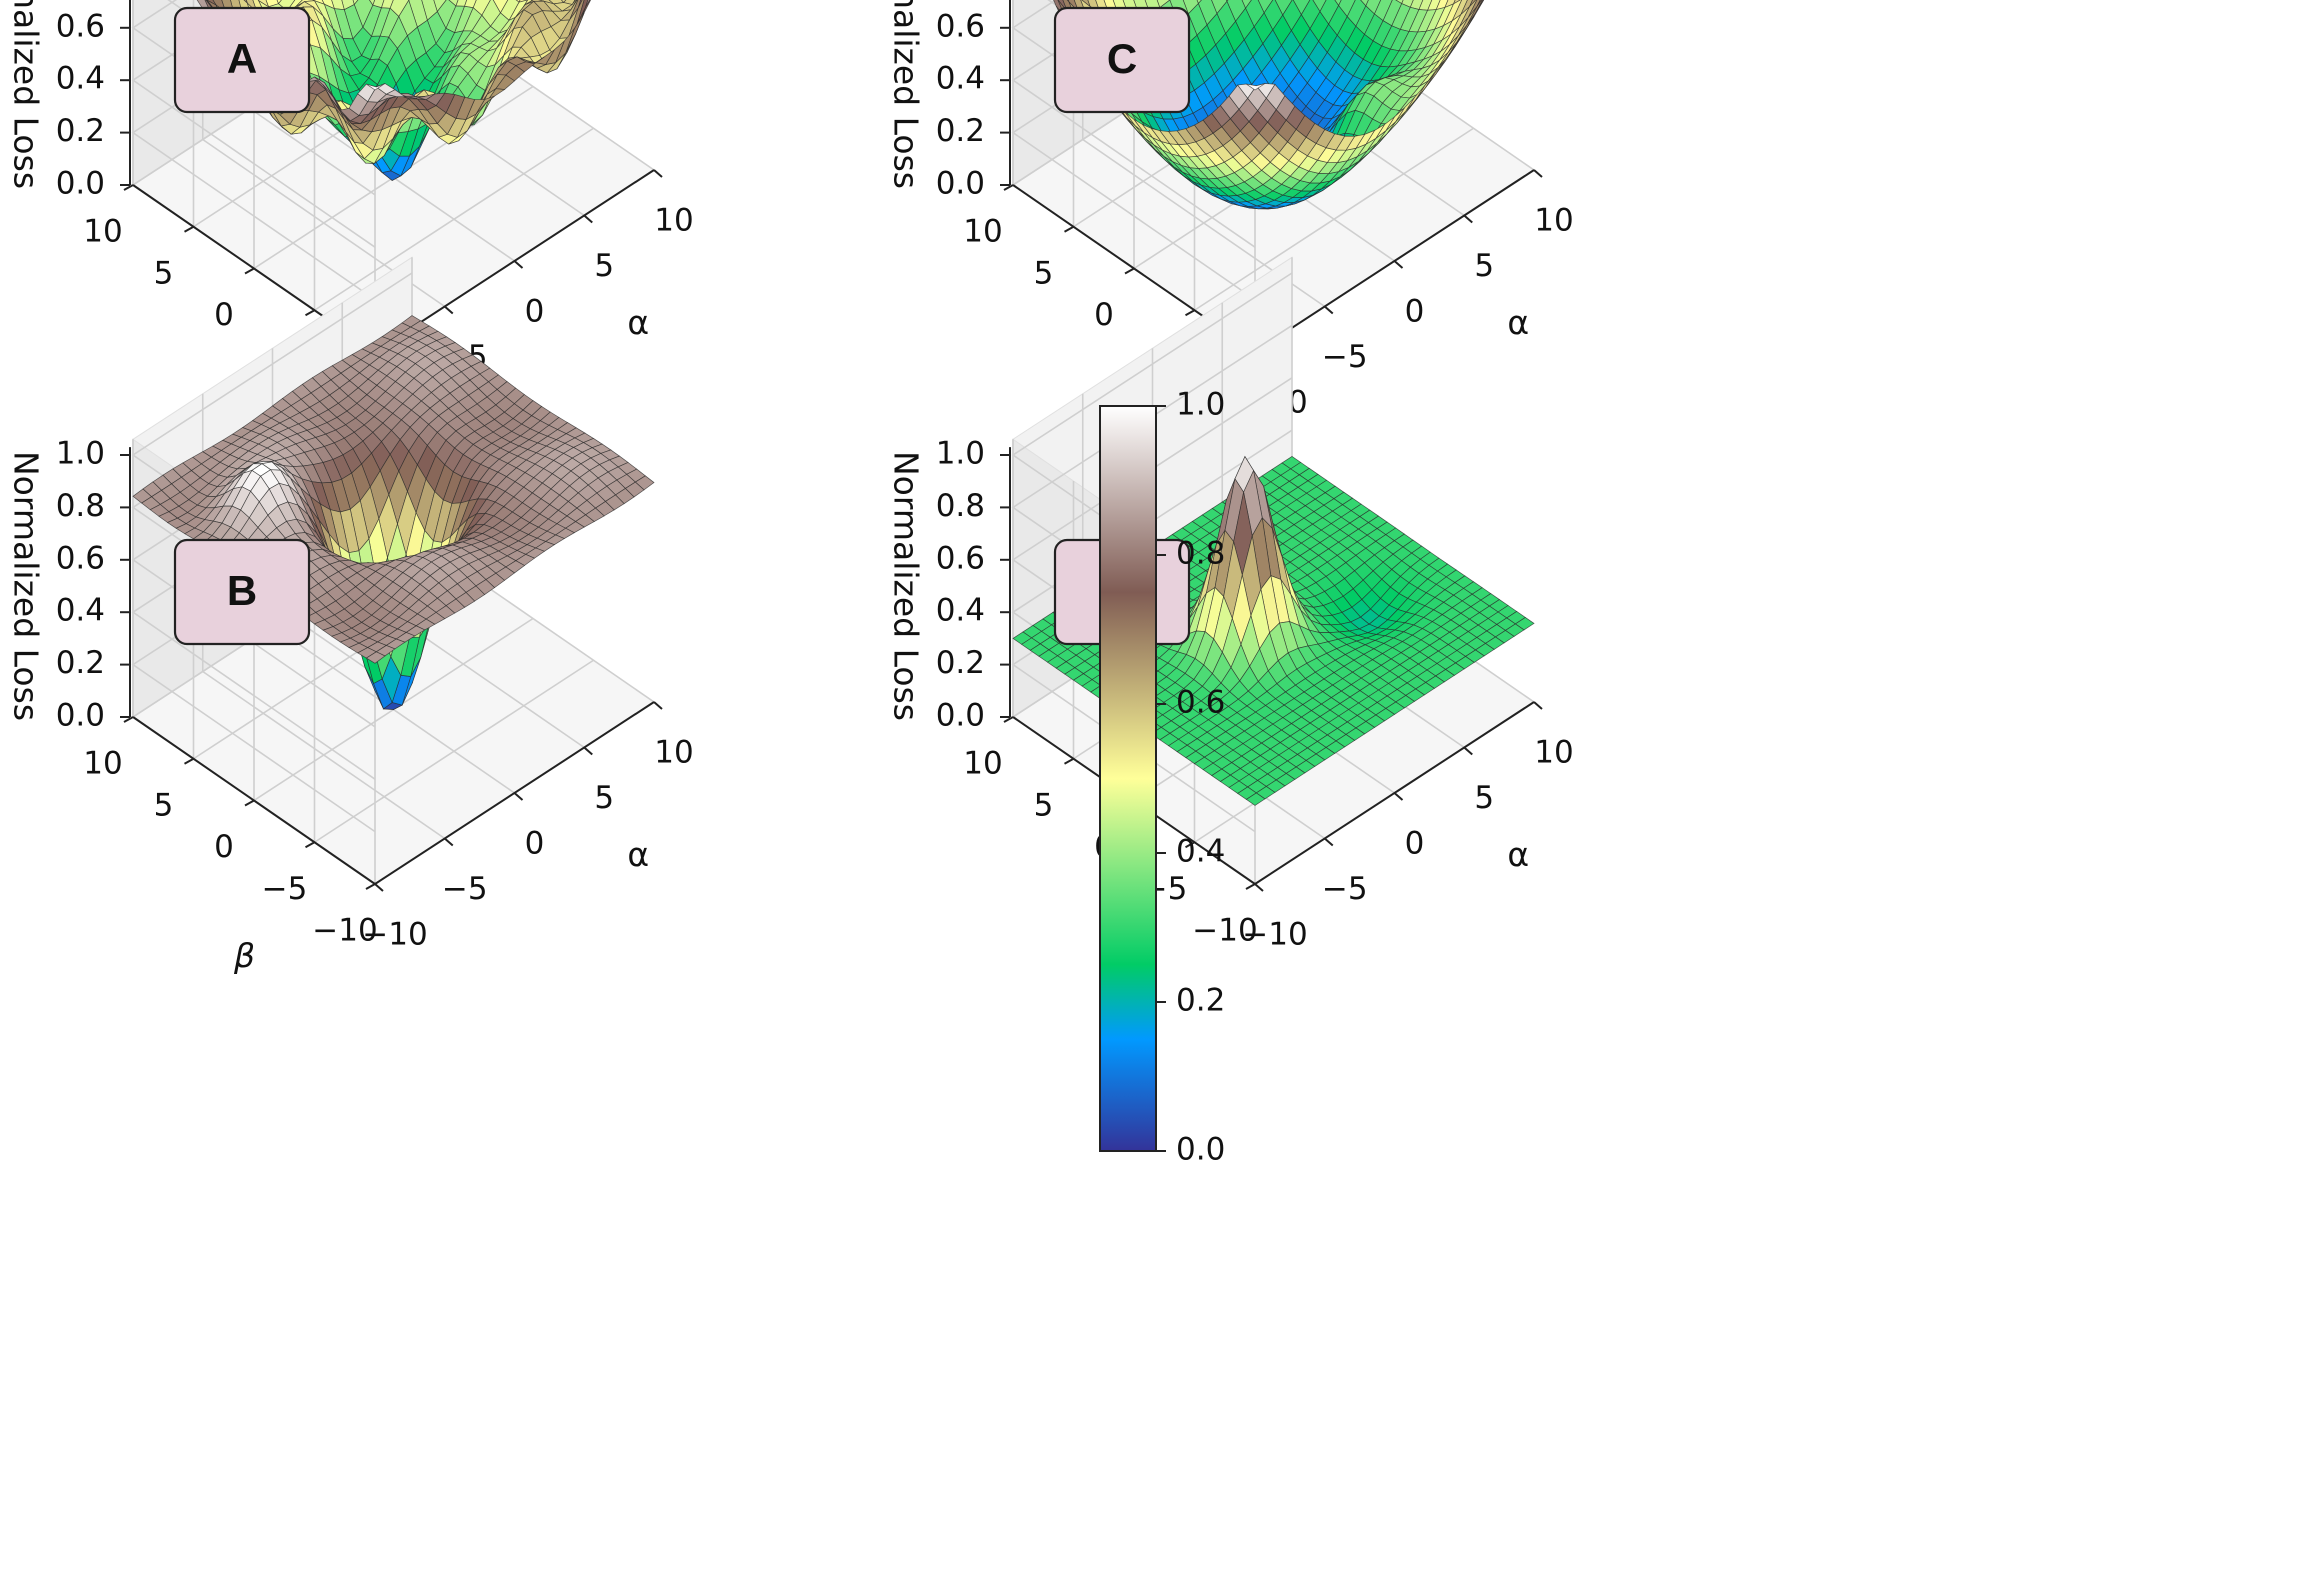 The image size is (2303, 1591). What do you see at coordinates (285, 889) in the screenshot?
I see `beta-tick-label: −5` at bounding box center [285, 889].